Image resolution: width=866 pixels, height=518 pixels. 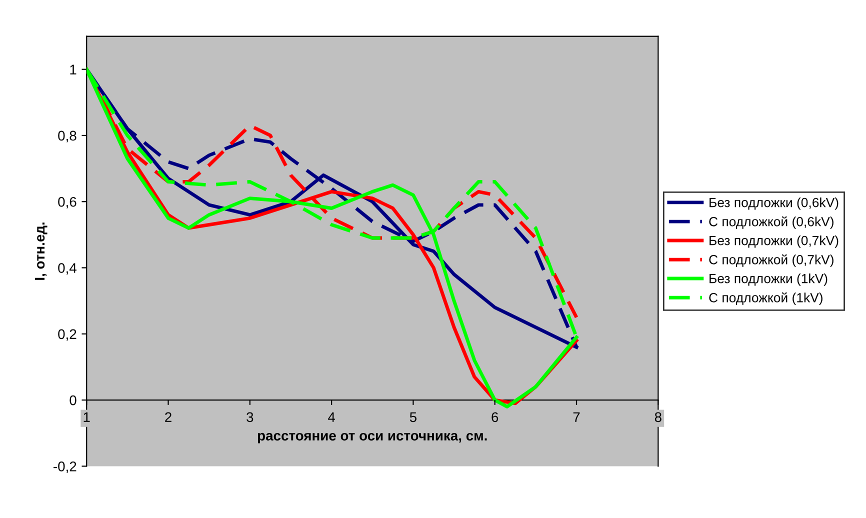 I want to click on legend-label: С подложкой (0,6kV), so click(x=771, y=222).